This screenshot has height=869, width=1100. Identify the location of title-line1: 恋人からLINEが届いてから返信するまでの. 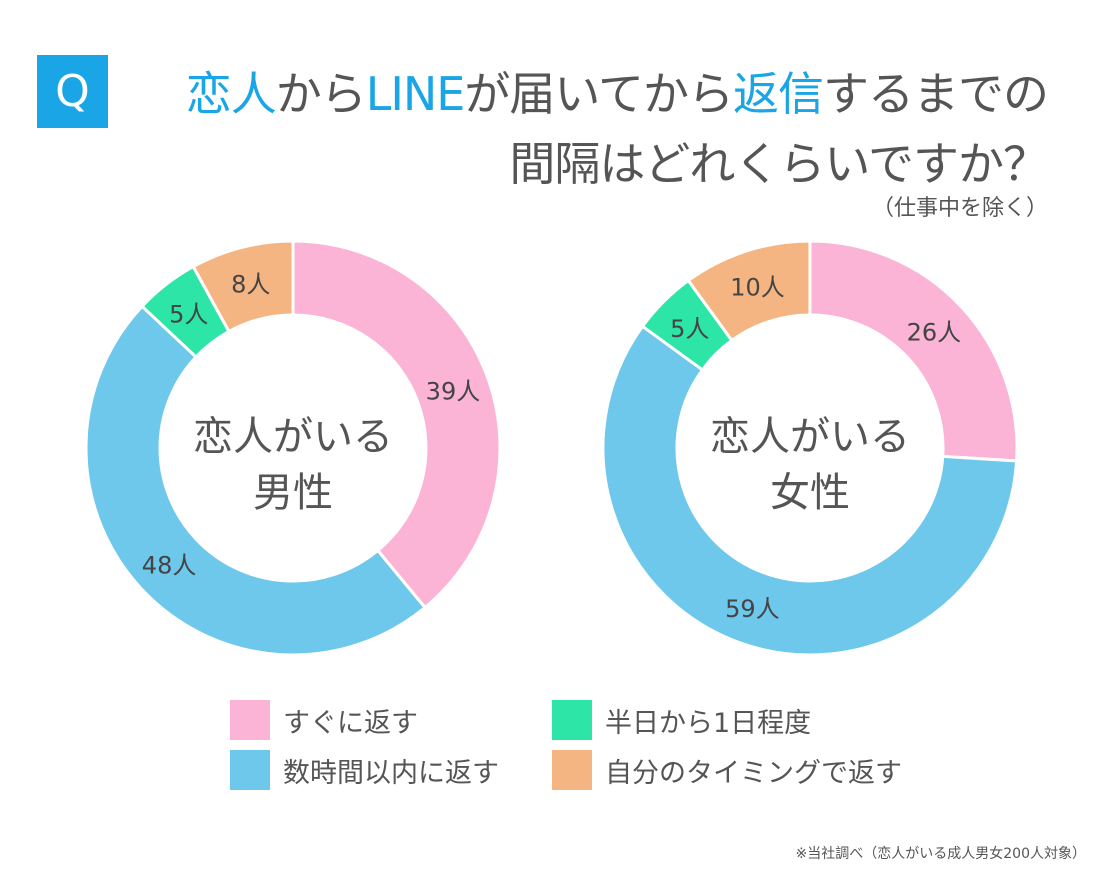
(617, 91).